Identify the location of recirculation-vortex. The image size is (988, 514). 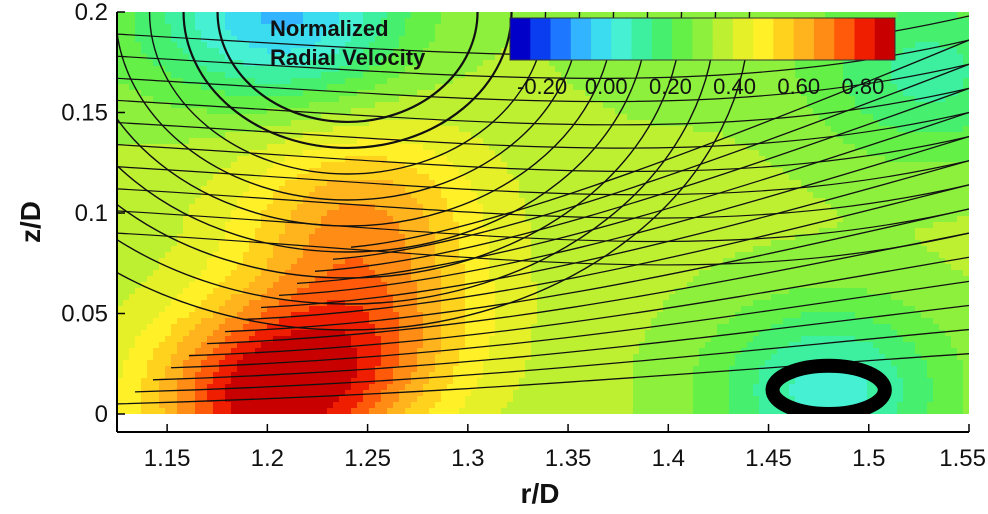
(828, 386).